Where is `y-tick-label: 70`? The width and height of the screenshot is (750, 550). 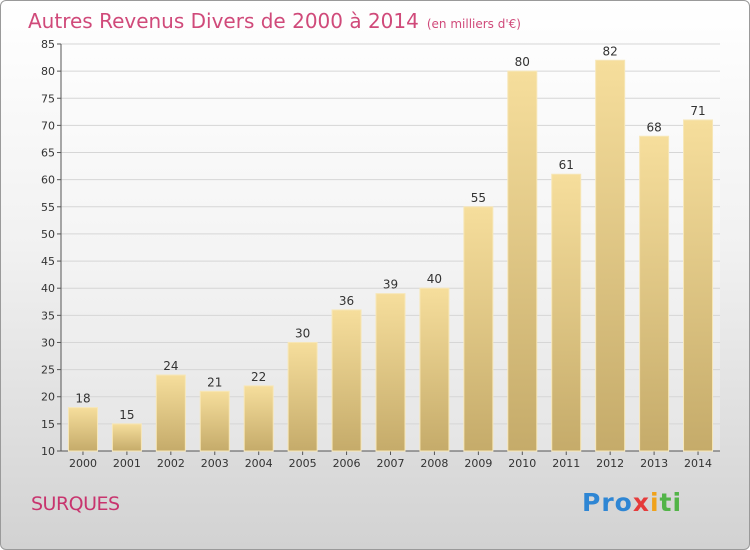
y-tick-label: 70 is located at coordinates (48, 125).